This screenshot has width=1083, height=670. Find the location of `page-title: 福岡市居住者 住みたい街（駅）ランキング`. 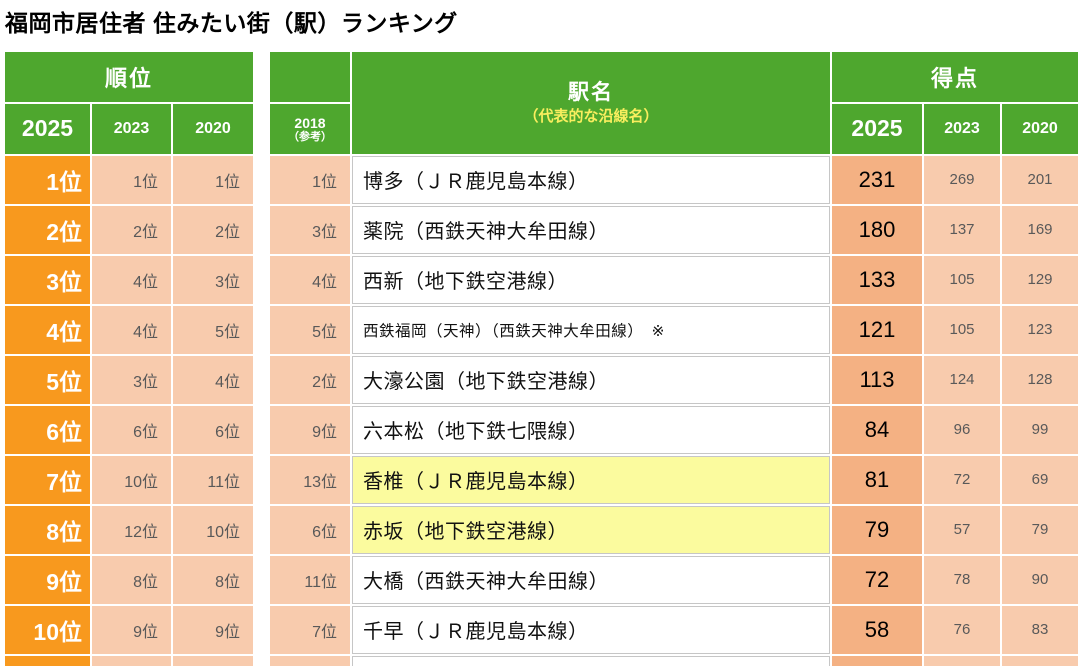

page-title: 福岡市居住者 住みたい街（駅）ランキング is located at coordinates (231, 23).